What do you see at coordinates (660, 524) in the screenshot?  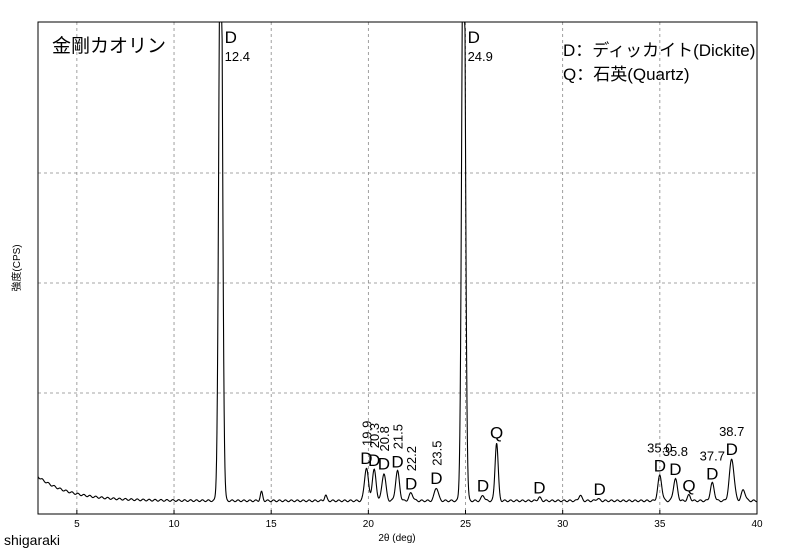 I see `x-tick-label: 35` at bounding box center [660, 524].